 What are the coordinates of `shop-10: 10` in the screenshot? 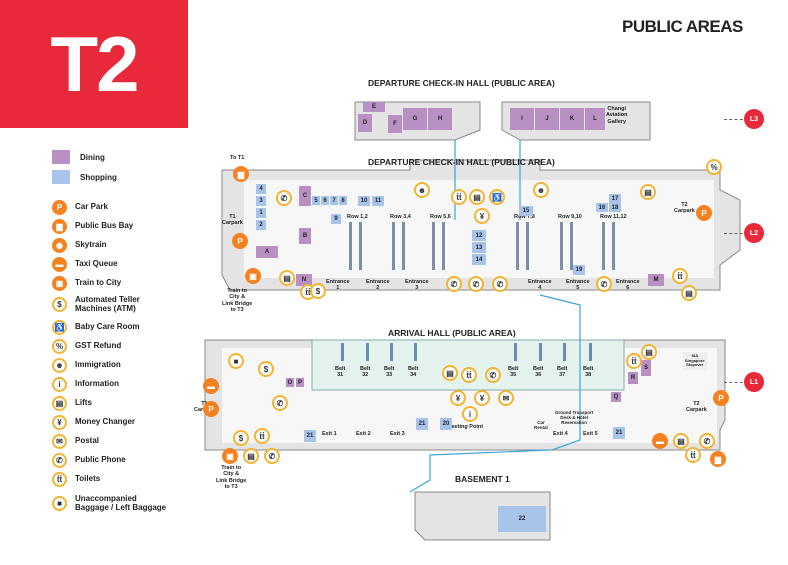 It's located at (364, 201).